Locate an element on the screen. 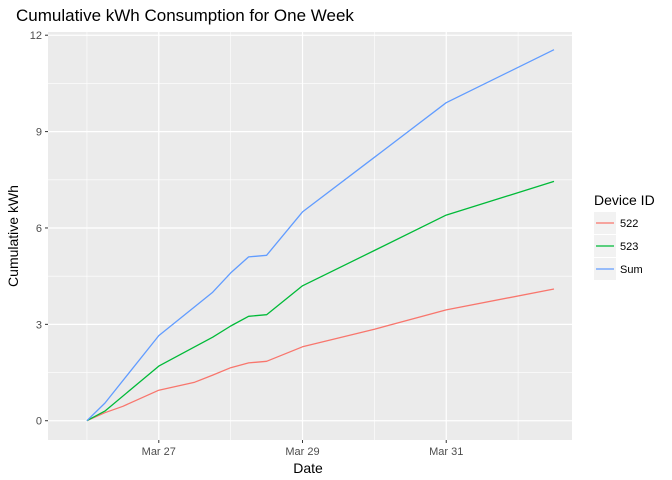 The image size is (672, 480). legend-label-sum: Sum is located at coordinates (631, 270).